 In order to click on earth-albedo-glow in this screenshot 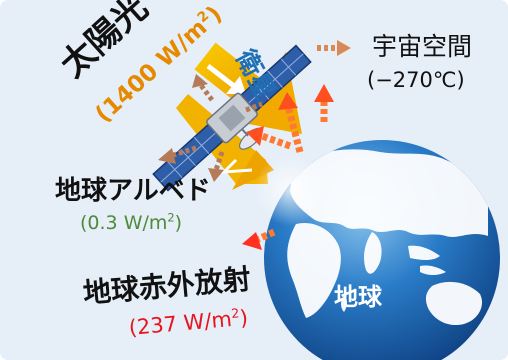, I will do `click(290, 190)`.